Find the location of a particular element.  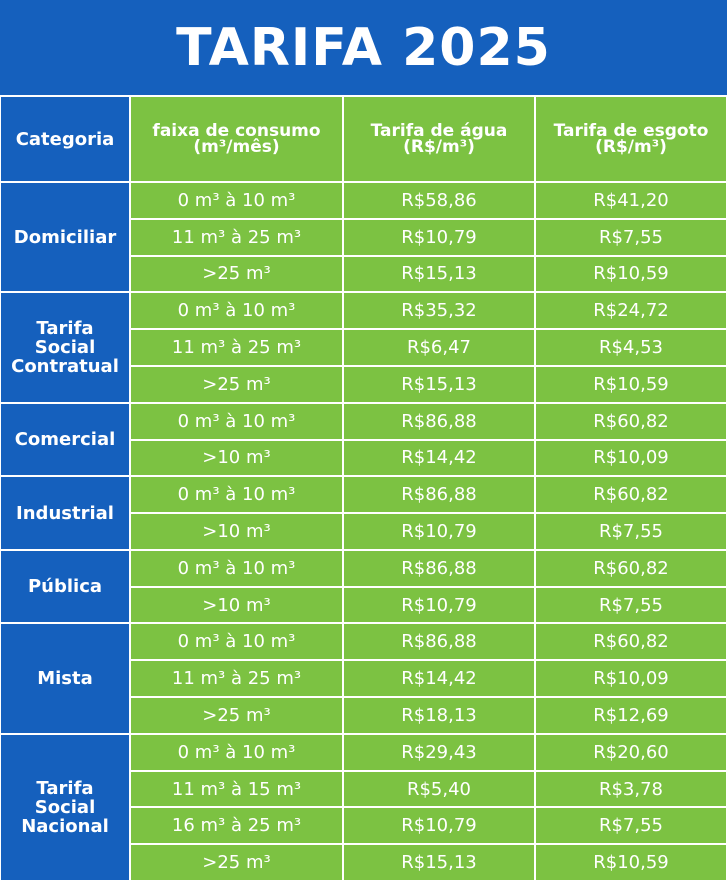

category-cell: Pública is located at coordinates (65, 586).